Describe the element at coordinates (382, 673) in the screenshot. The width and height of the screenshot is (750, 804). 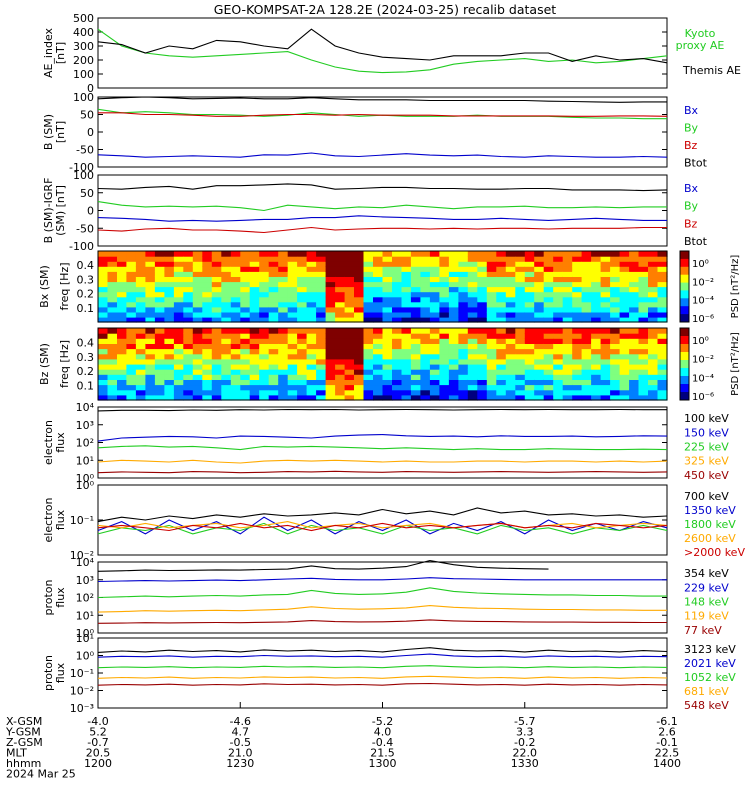
I see `panel-frame` at that location.